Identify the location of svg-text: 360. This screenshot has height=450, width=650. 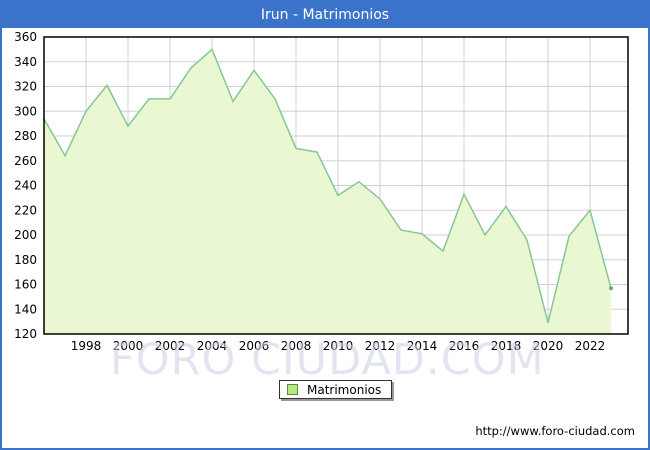
(25, 37).